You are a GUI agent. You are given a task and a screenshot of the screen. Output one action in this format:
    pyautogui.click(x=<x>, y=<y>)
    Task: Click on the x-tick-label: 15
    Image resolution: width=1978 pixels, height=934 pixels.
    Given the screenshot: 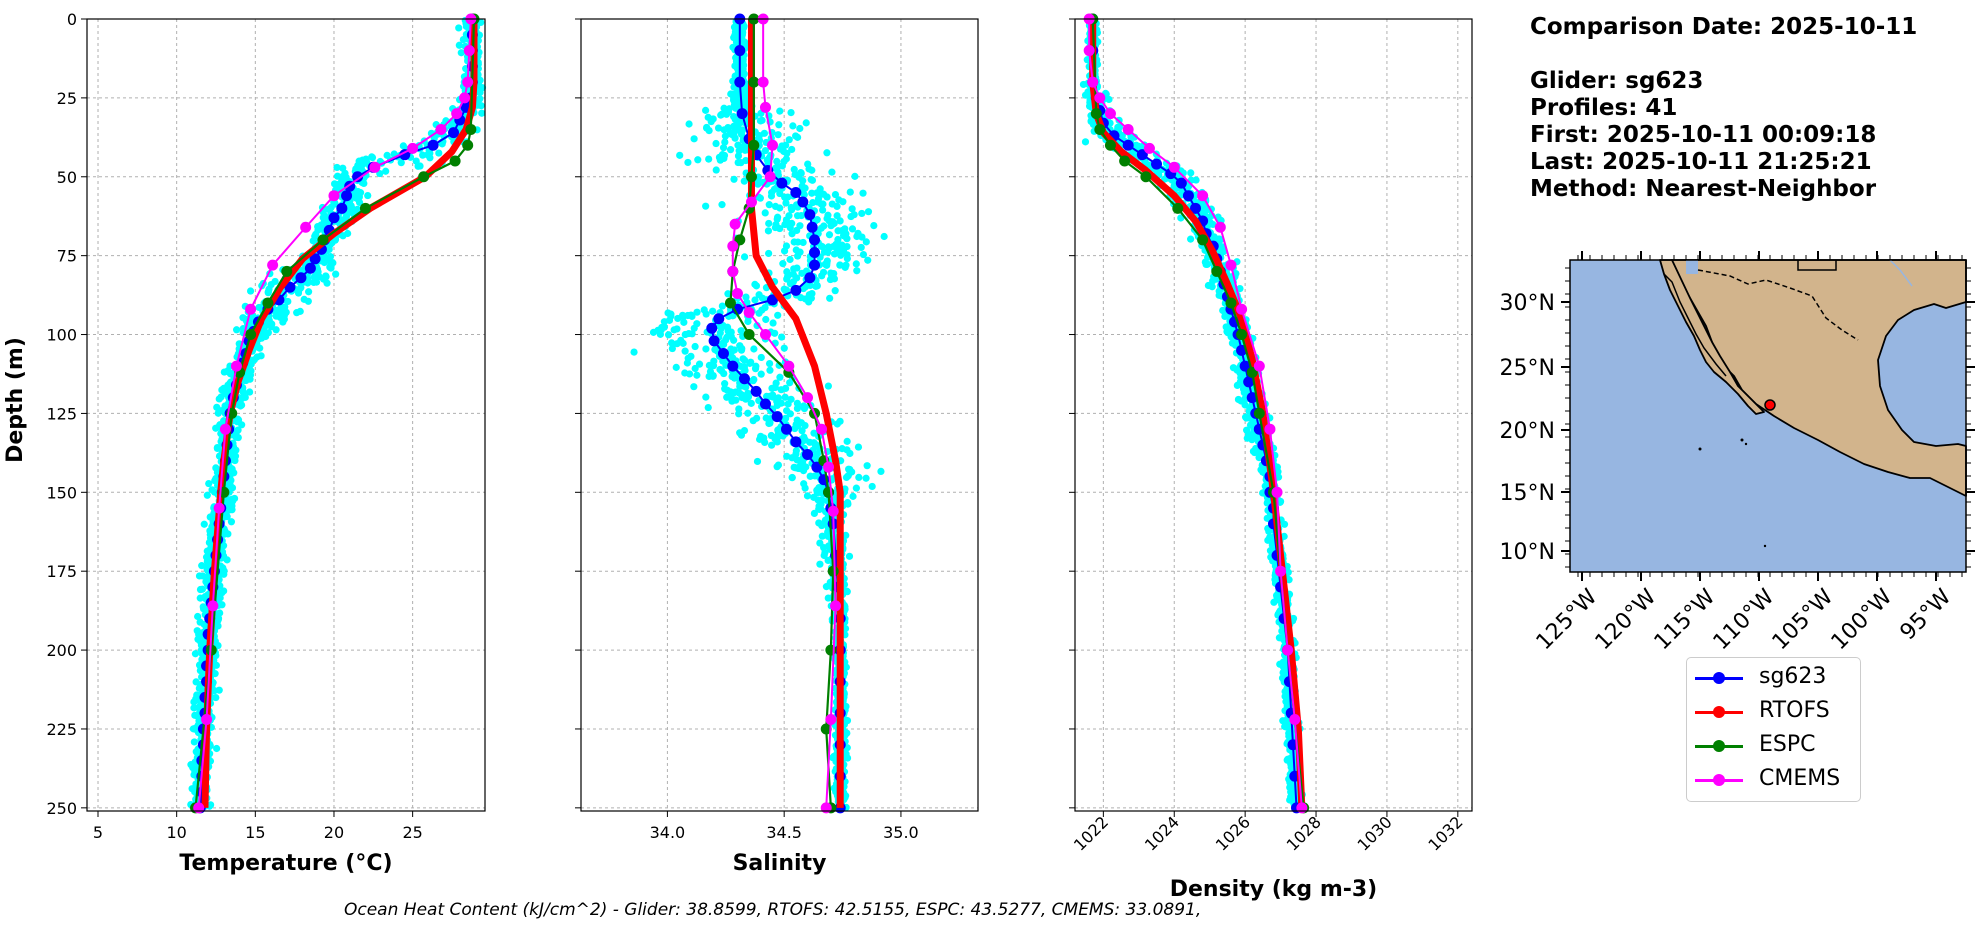 What is the action you would take?
    pyautogui.click(x=255, y=832)
    